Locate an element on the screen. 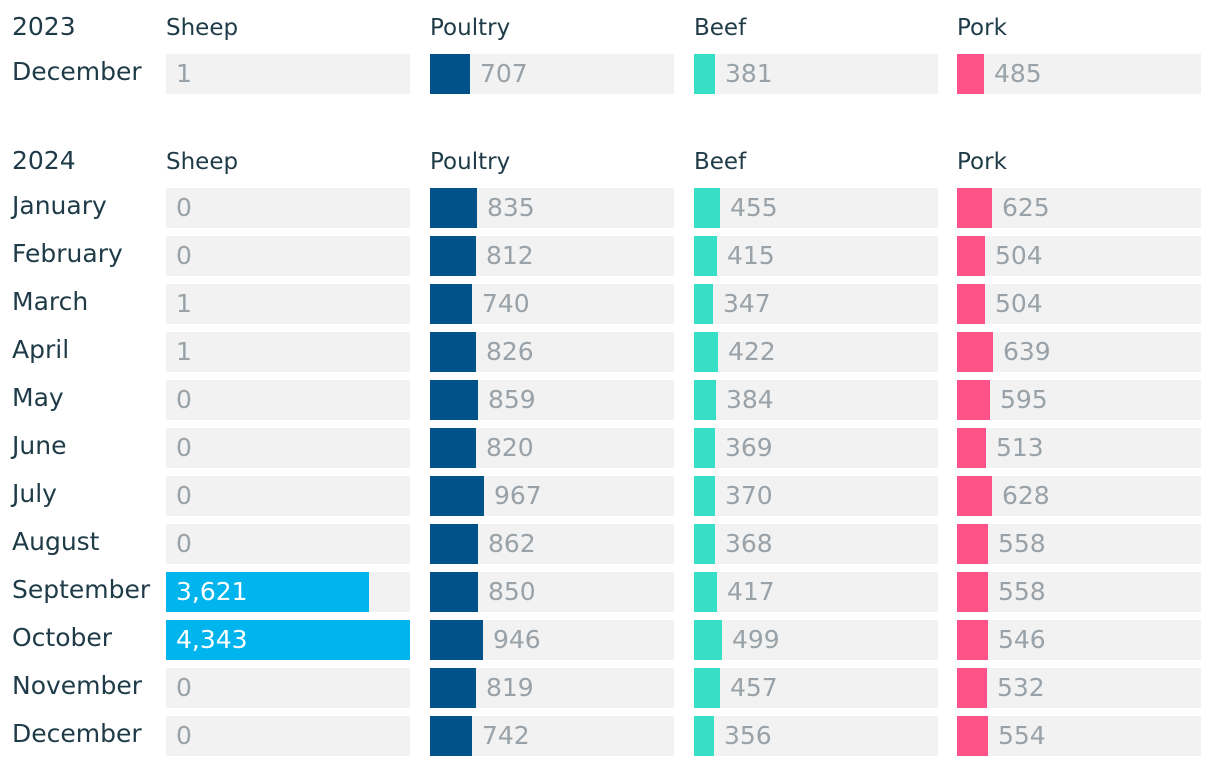 Image resolution: width=1220 pixels, height=766 pixels. bar-cell-pork: 628 is located at coordinates (1079, 496).